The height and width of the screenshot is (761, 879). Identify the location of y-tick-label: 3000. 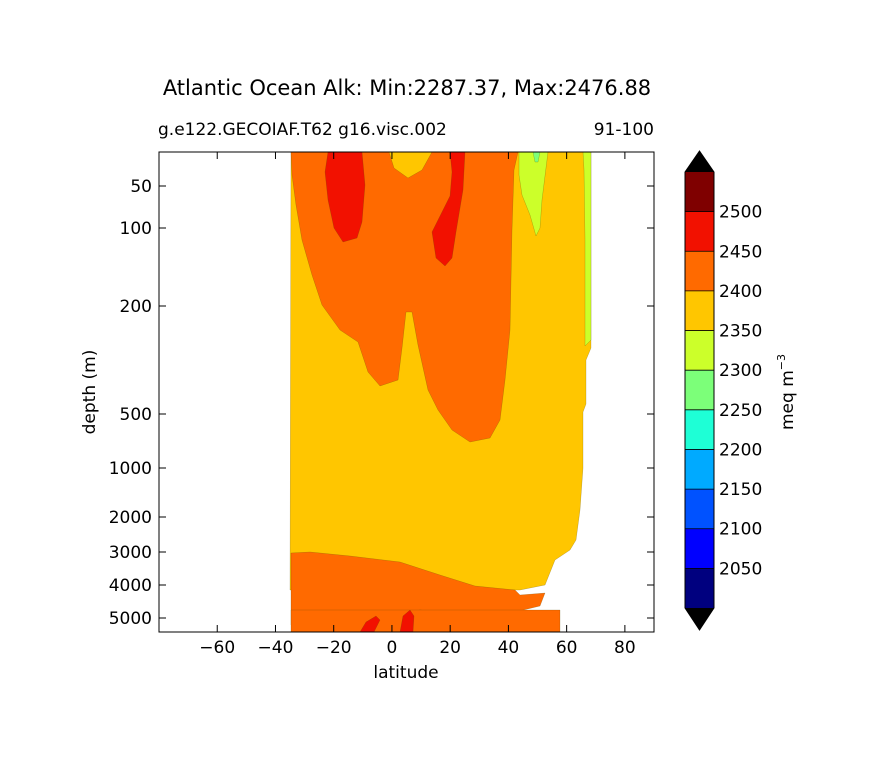
(130, 553).